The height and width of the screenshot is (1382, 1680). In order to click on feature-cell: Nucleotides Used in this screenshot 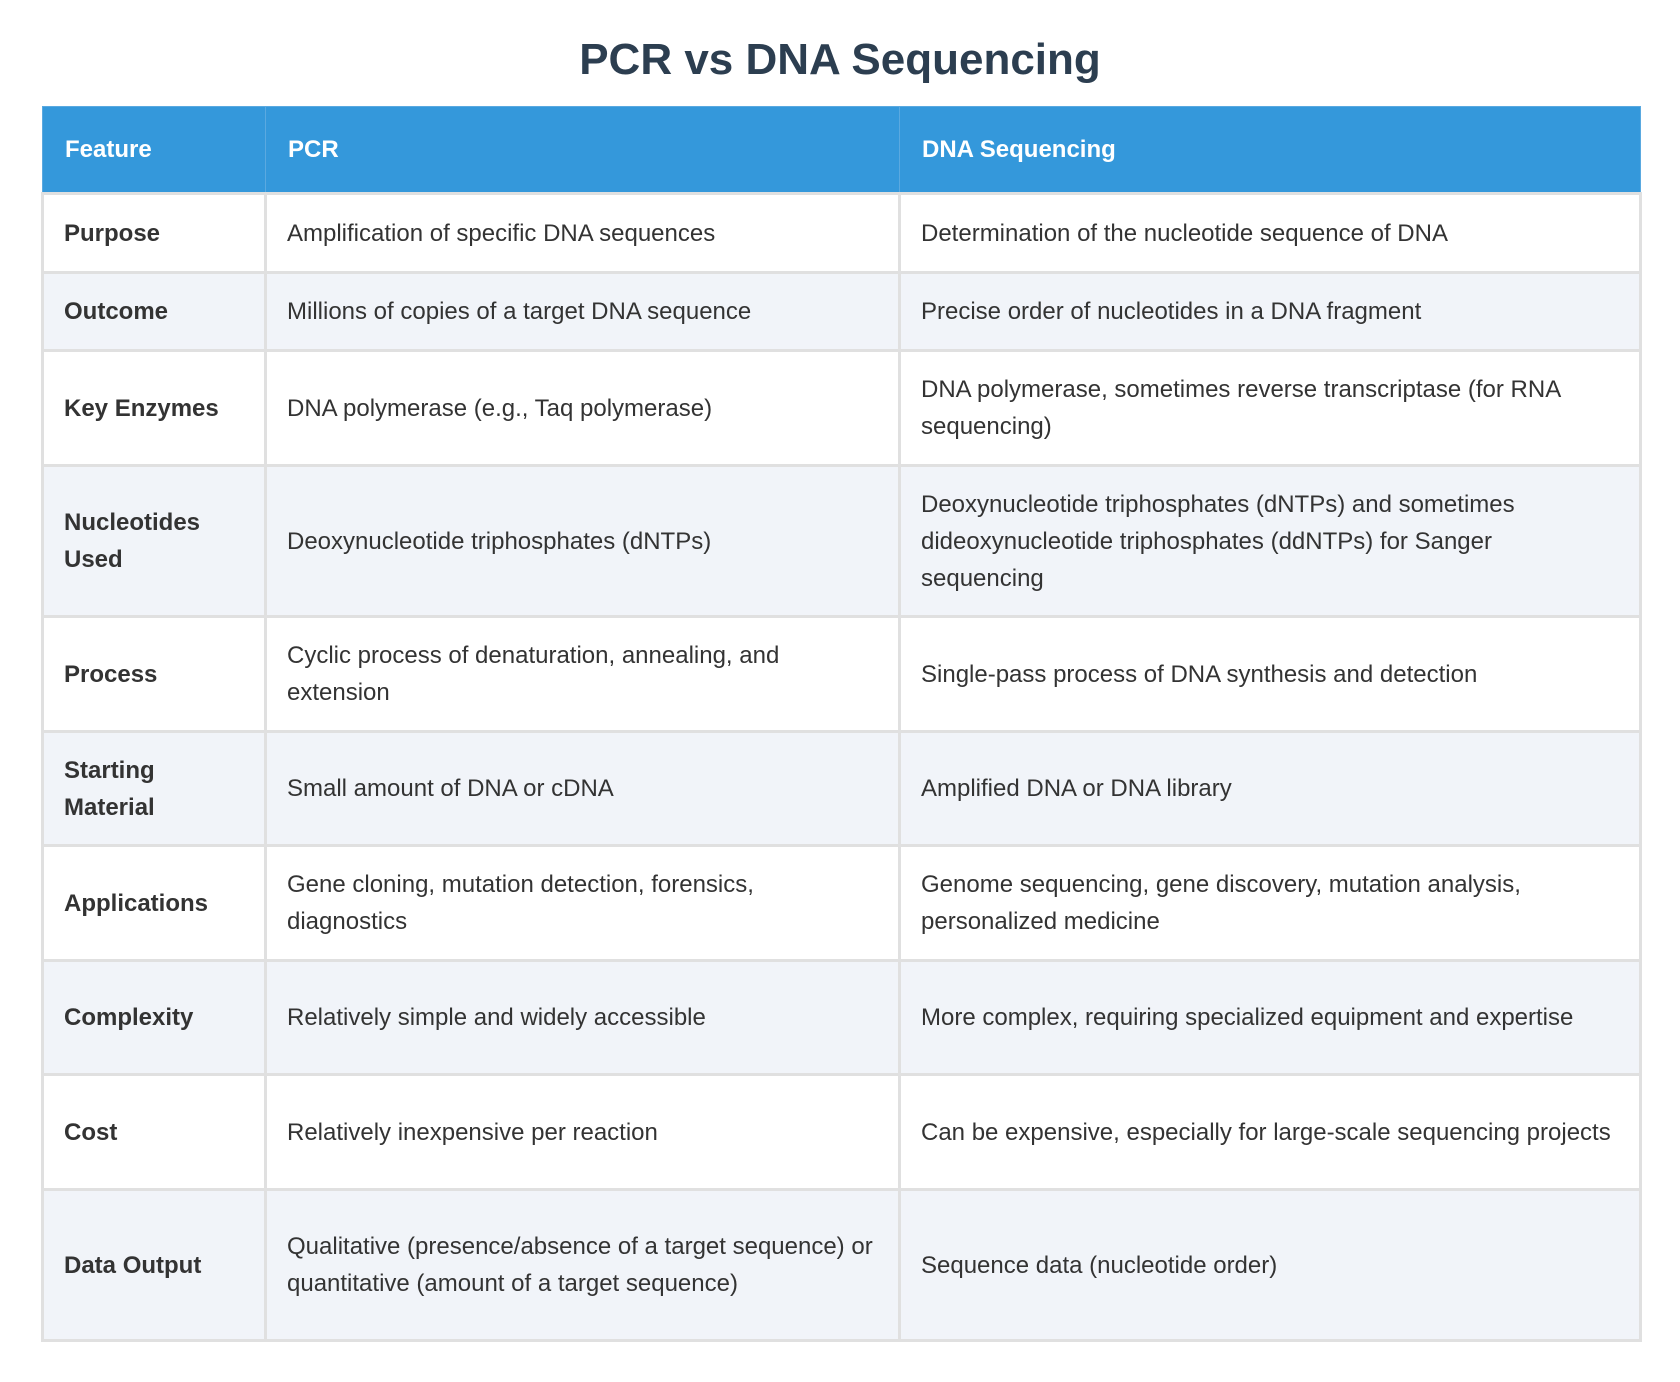, I will do `click(154, 541)`.